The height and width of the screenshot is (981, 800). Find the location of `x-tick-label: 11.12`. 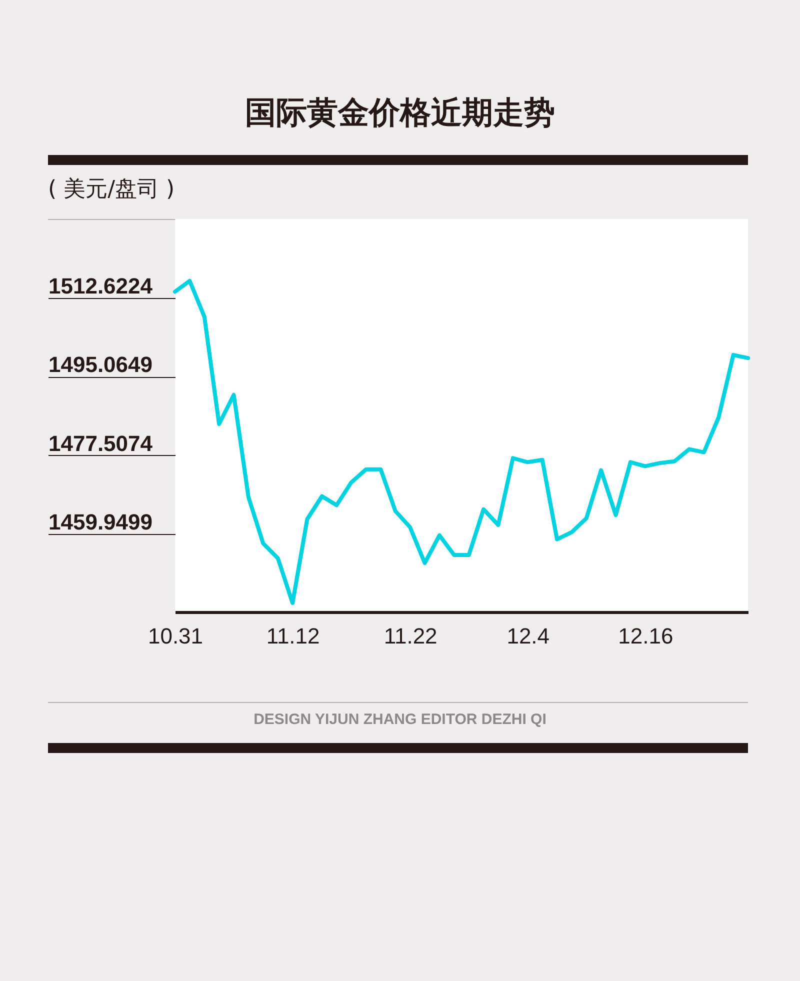

x-tick-label: 11.12 is located at coordinates (293, 636).